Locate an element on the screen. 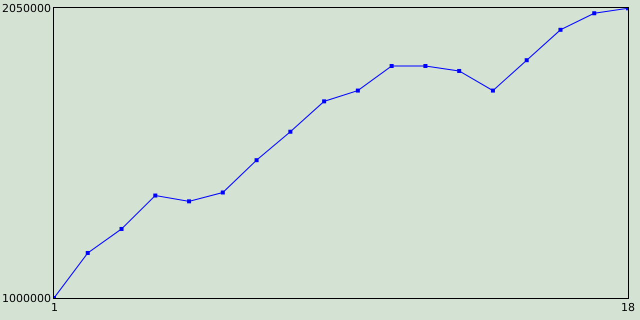  y-tick-label: 1000000 is located at coordinates (26, 298).